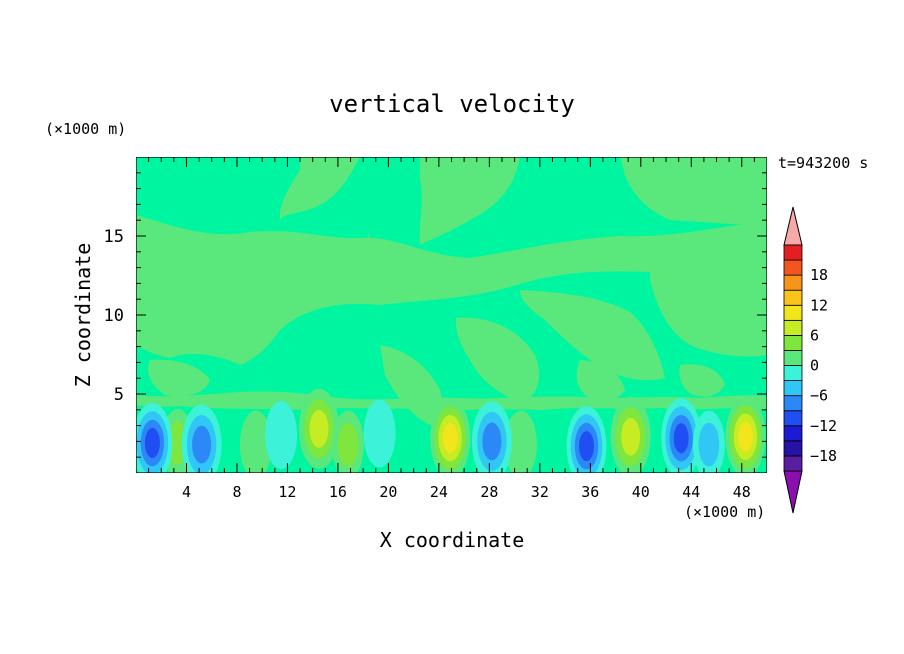 The width and height of the screenshot is (904, 654). Describe the element at coordinates (439, 492) in the screenshot. I see `x-tick-label: 24` at that location.